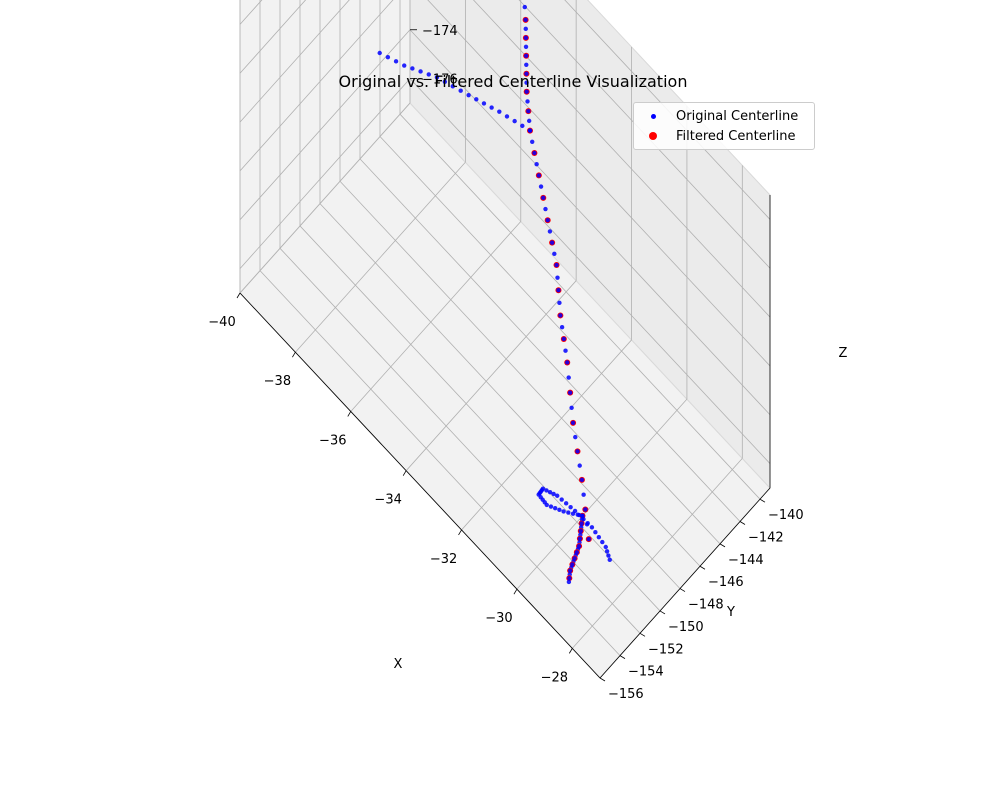 This screenshot has height=804, width=1000. What do you see at coordinates (443, 559) in the screenshot?
I see `x-tick-label: −32` at bounding box center [443, 559].